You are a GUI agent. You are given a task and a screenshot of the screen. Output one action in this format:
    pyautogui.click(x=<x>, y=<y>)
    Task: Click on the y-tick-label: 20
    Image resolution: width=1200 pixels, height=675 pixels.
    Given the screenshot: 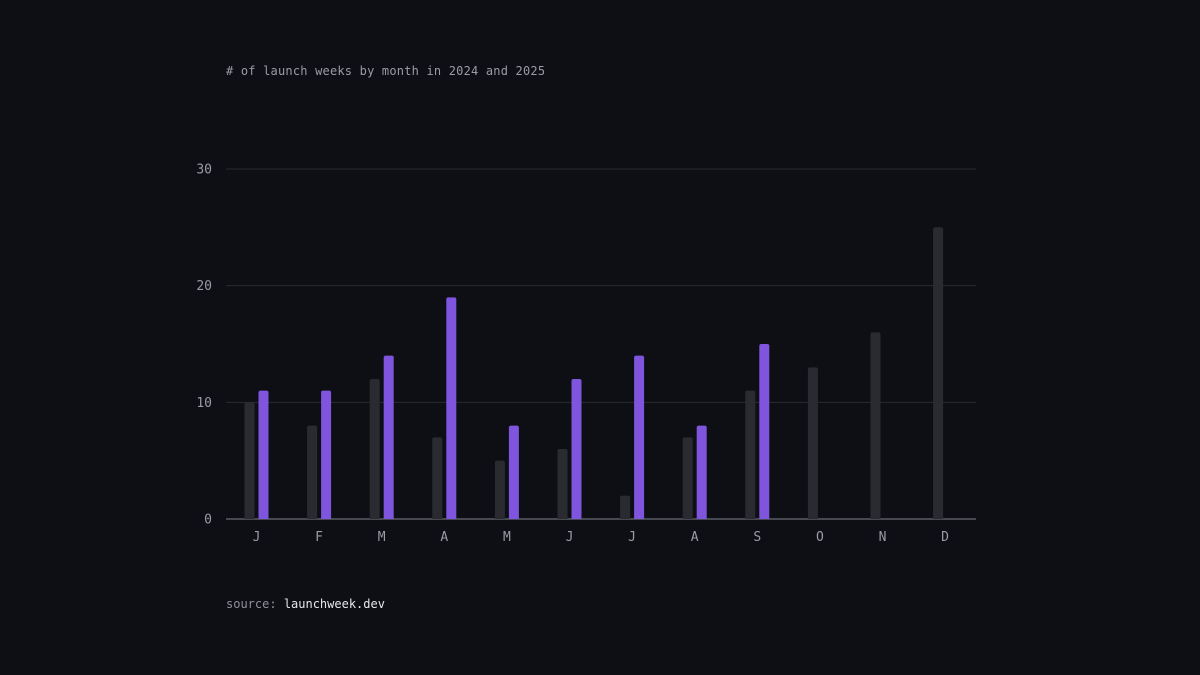 What is the action you would take?
    pyautogui.click(x=204, y=286)
    